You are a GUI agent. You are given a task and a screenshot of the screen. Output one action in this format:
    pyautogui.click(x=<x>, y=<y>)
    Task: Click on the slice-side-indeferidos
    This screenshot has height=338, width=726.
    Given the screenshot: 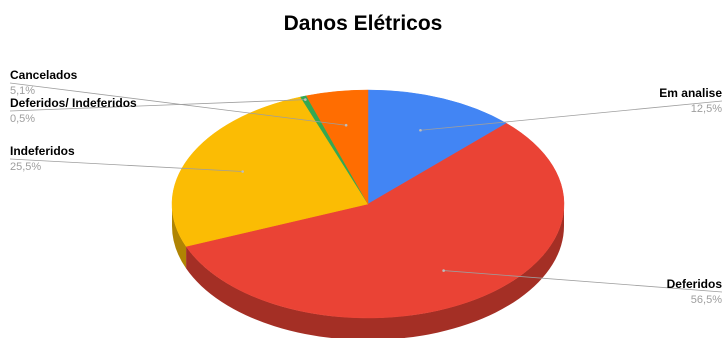 What is the action you would take?
    pyautogui.click(x=179, y=236)
    